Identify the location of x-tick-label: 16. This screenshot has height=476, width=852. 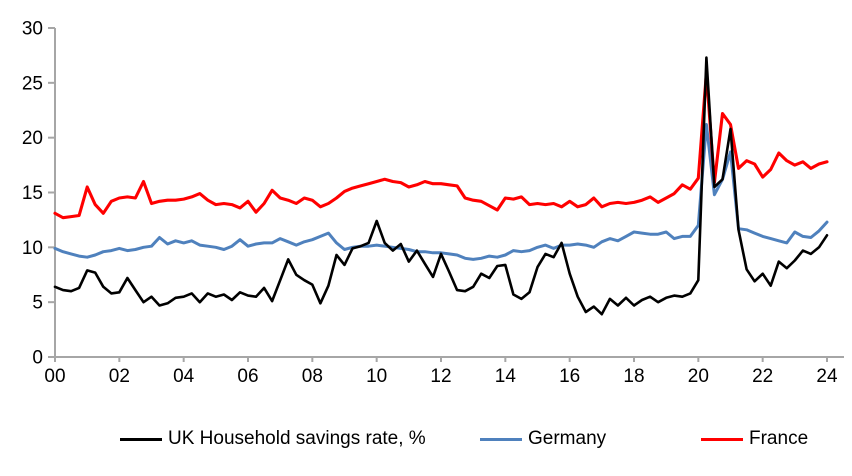
(569, 376).